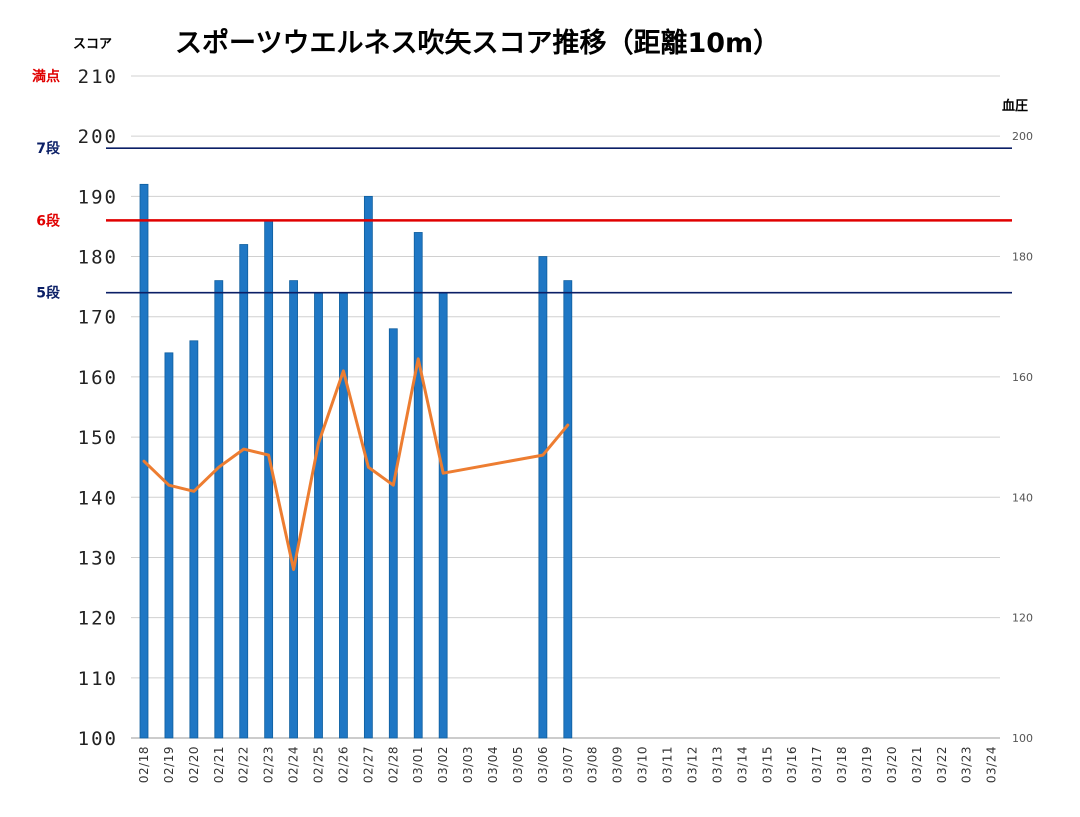 This screenshot has width=1080, height=817. Describe the element at coordinates (477, 43) in the screenshot. I see `chart-title: スポーツウエルネス吹矢スコア推移（距離10m）` at that location.